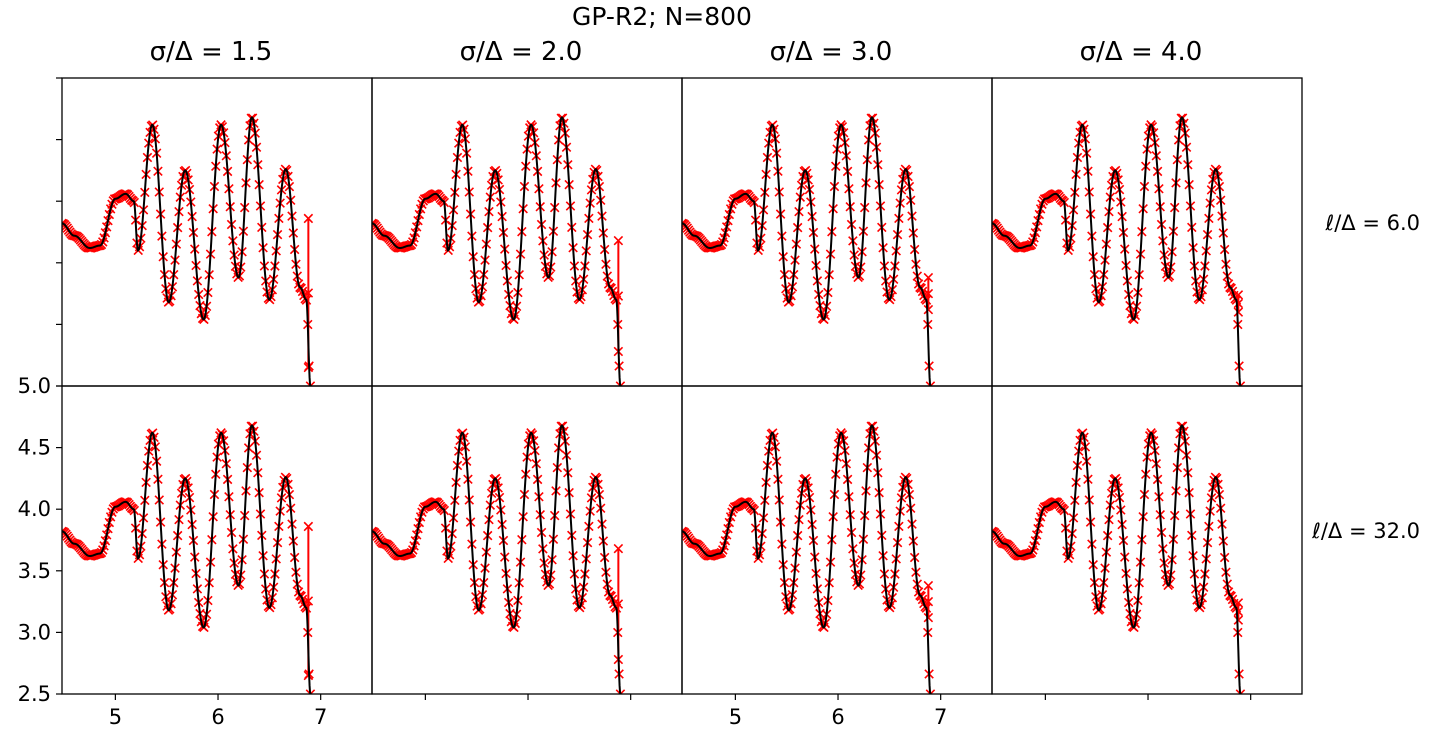  I want to click on y-tick-label: 2.5, so click(34, 694).